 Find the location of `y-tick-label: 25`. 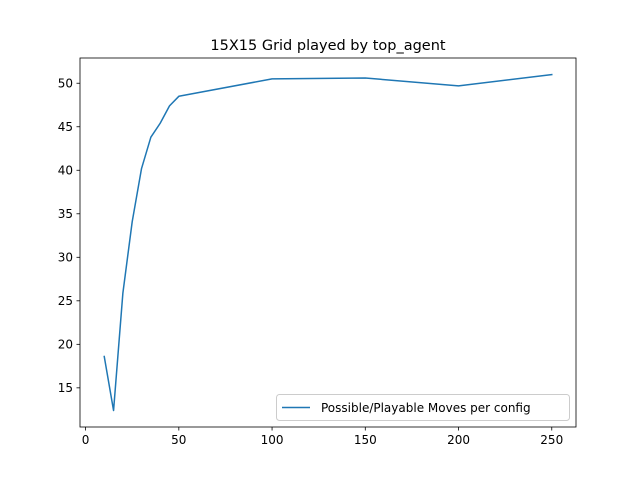

y-tick-label: 25 is located at coordinates (65, 301).